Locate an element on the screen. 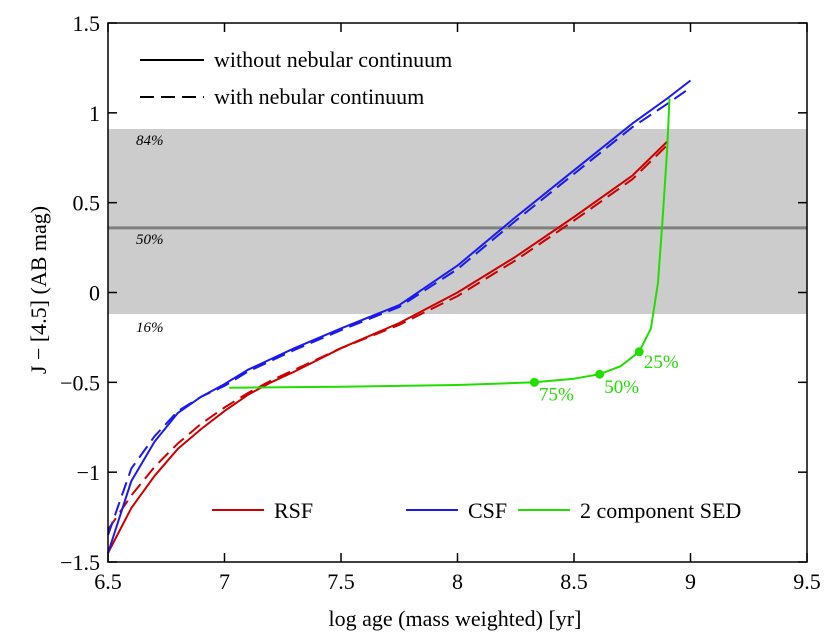 The height and width of the screenshot is (636, 830). x-tick-label: 8.5 is located at coordinates (574, 581).